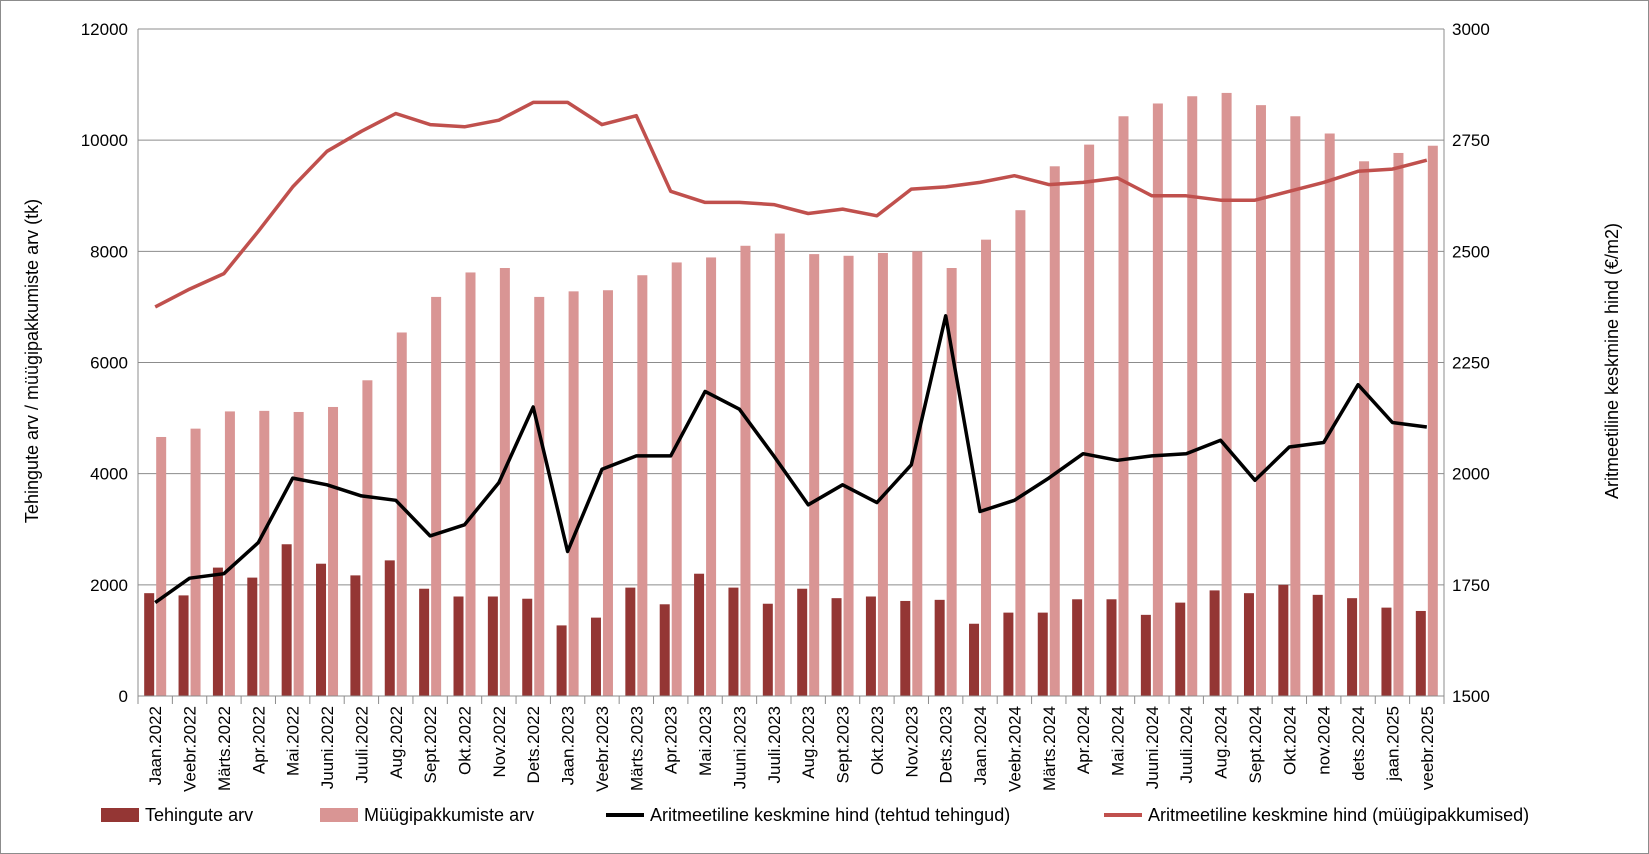 The height and width of the screenshot is (854, 1649). What do you see at coordinates (32, 361) in the screenshot?
I see `y-axis-label-left: Tehingute arv / müügipakkumiste arv (tk)` at bounding box center [32, 361].